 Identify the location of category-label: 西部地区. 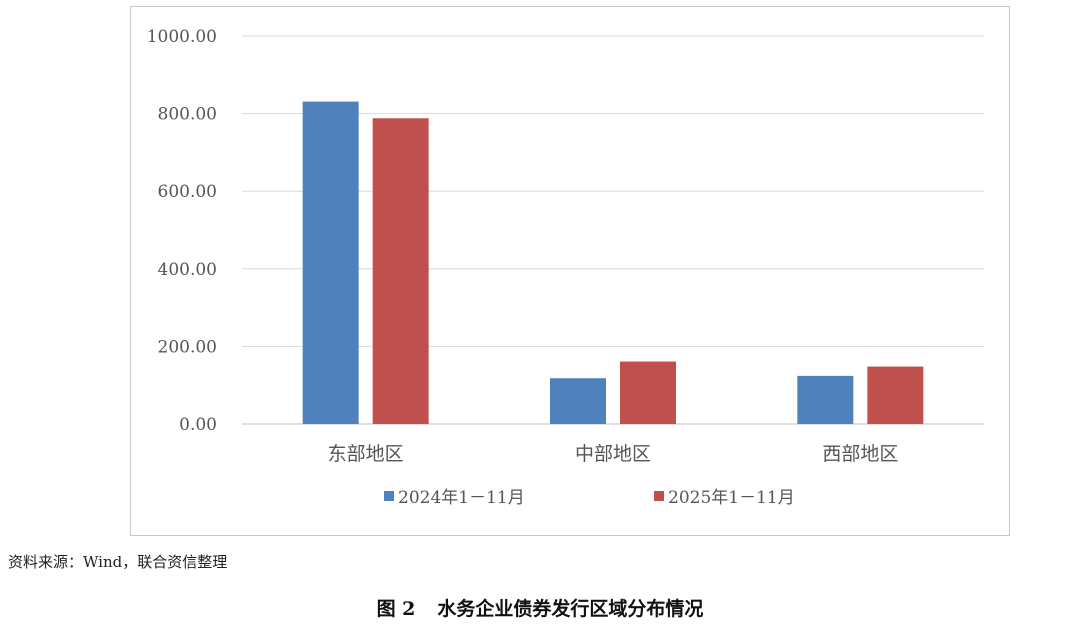
(860, 454).